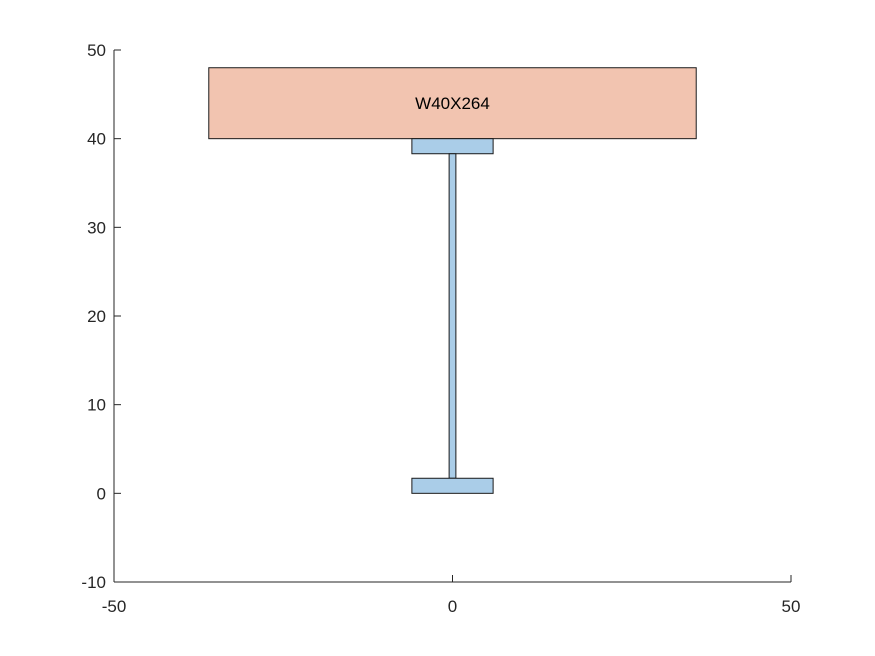 Image resolution: width=875 pixels, height=656 pixels. What do you see at coordinates (96, 405) in the screenshot?
I see `y-tick-label: 10` at bounding box center [96, 405].